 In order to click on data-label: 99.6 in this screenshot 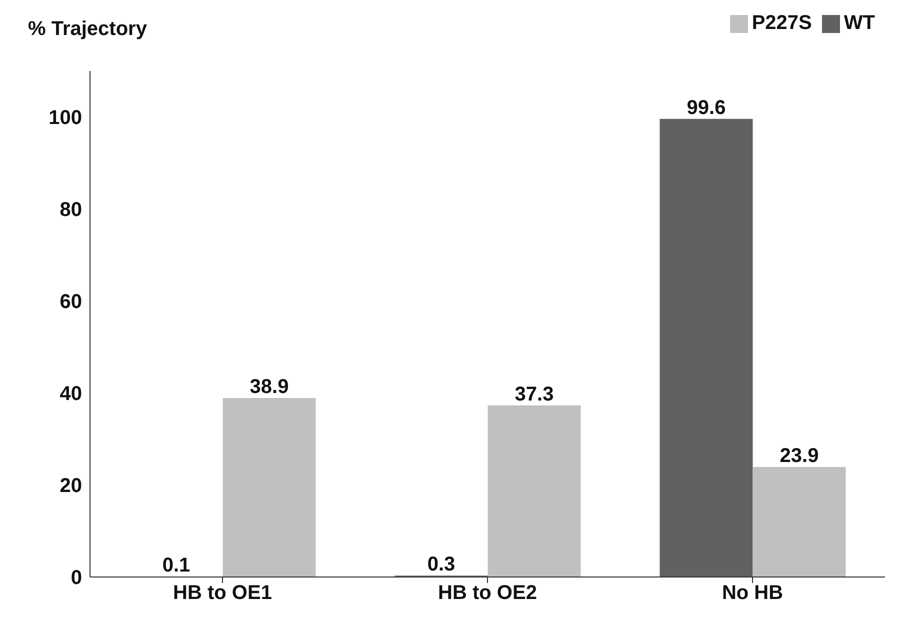, I will do `click(706, 107)`.